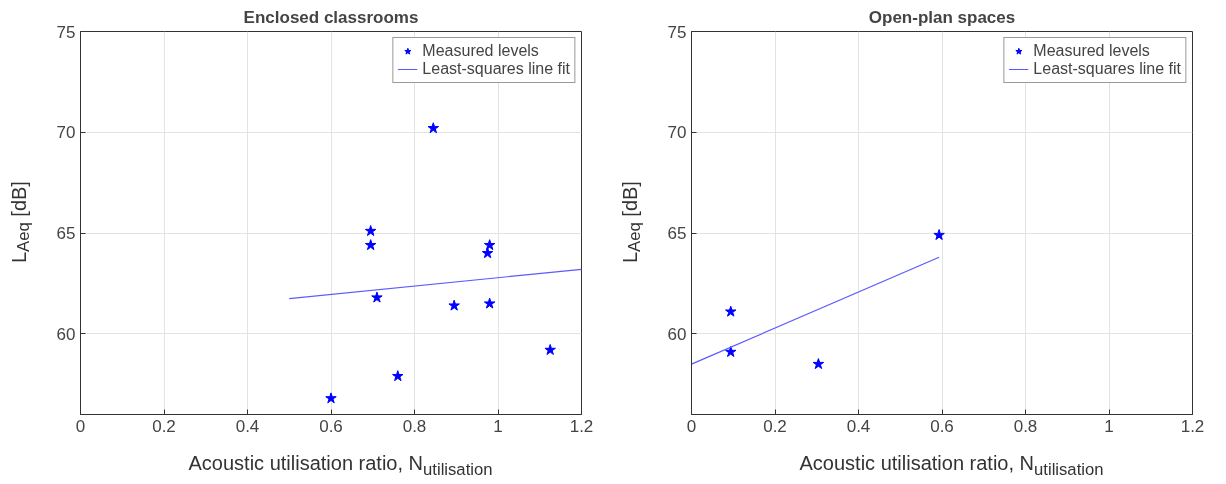 The image size is (1226, 484). I want to click on chart-title: Open-plan spaces, so click(942, 17).